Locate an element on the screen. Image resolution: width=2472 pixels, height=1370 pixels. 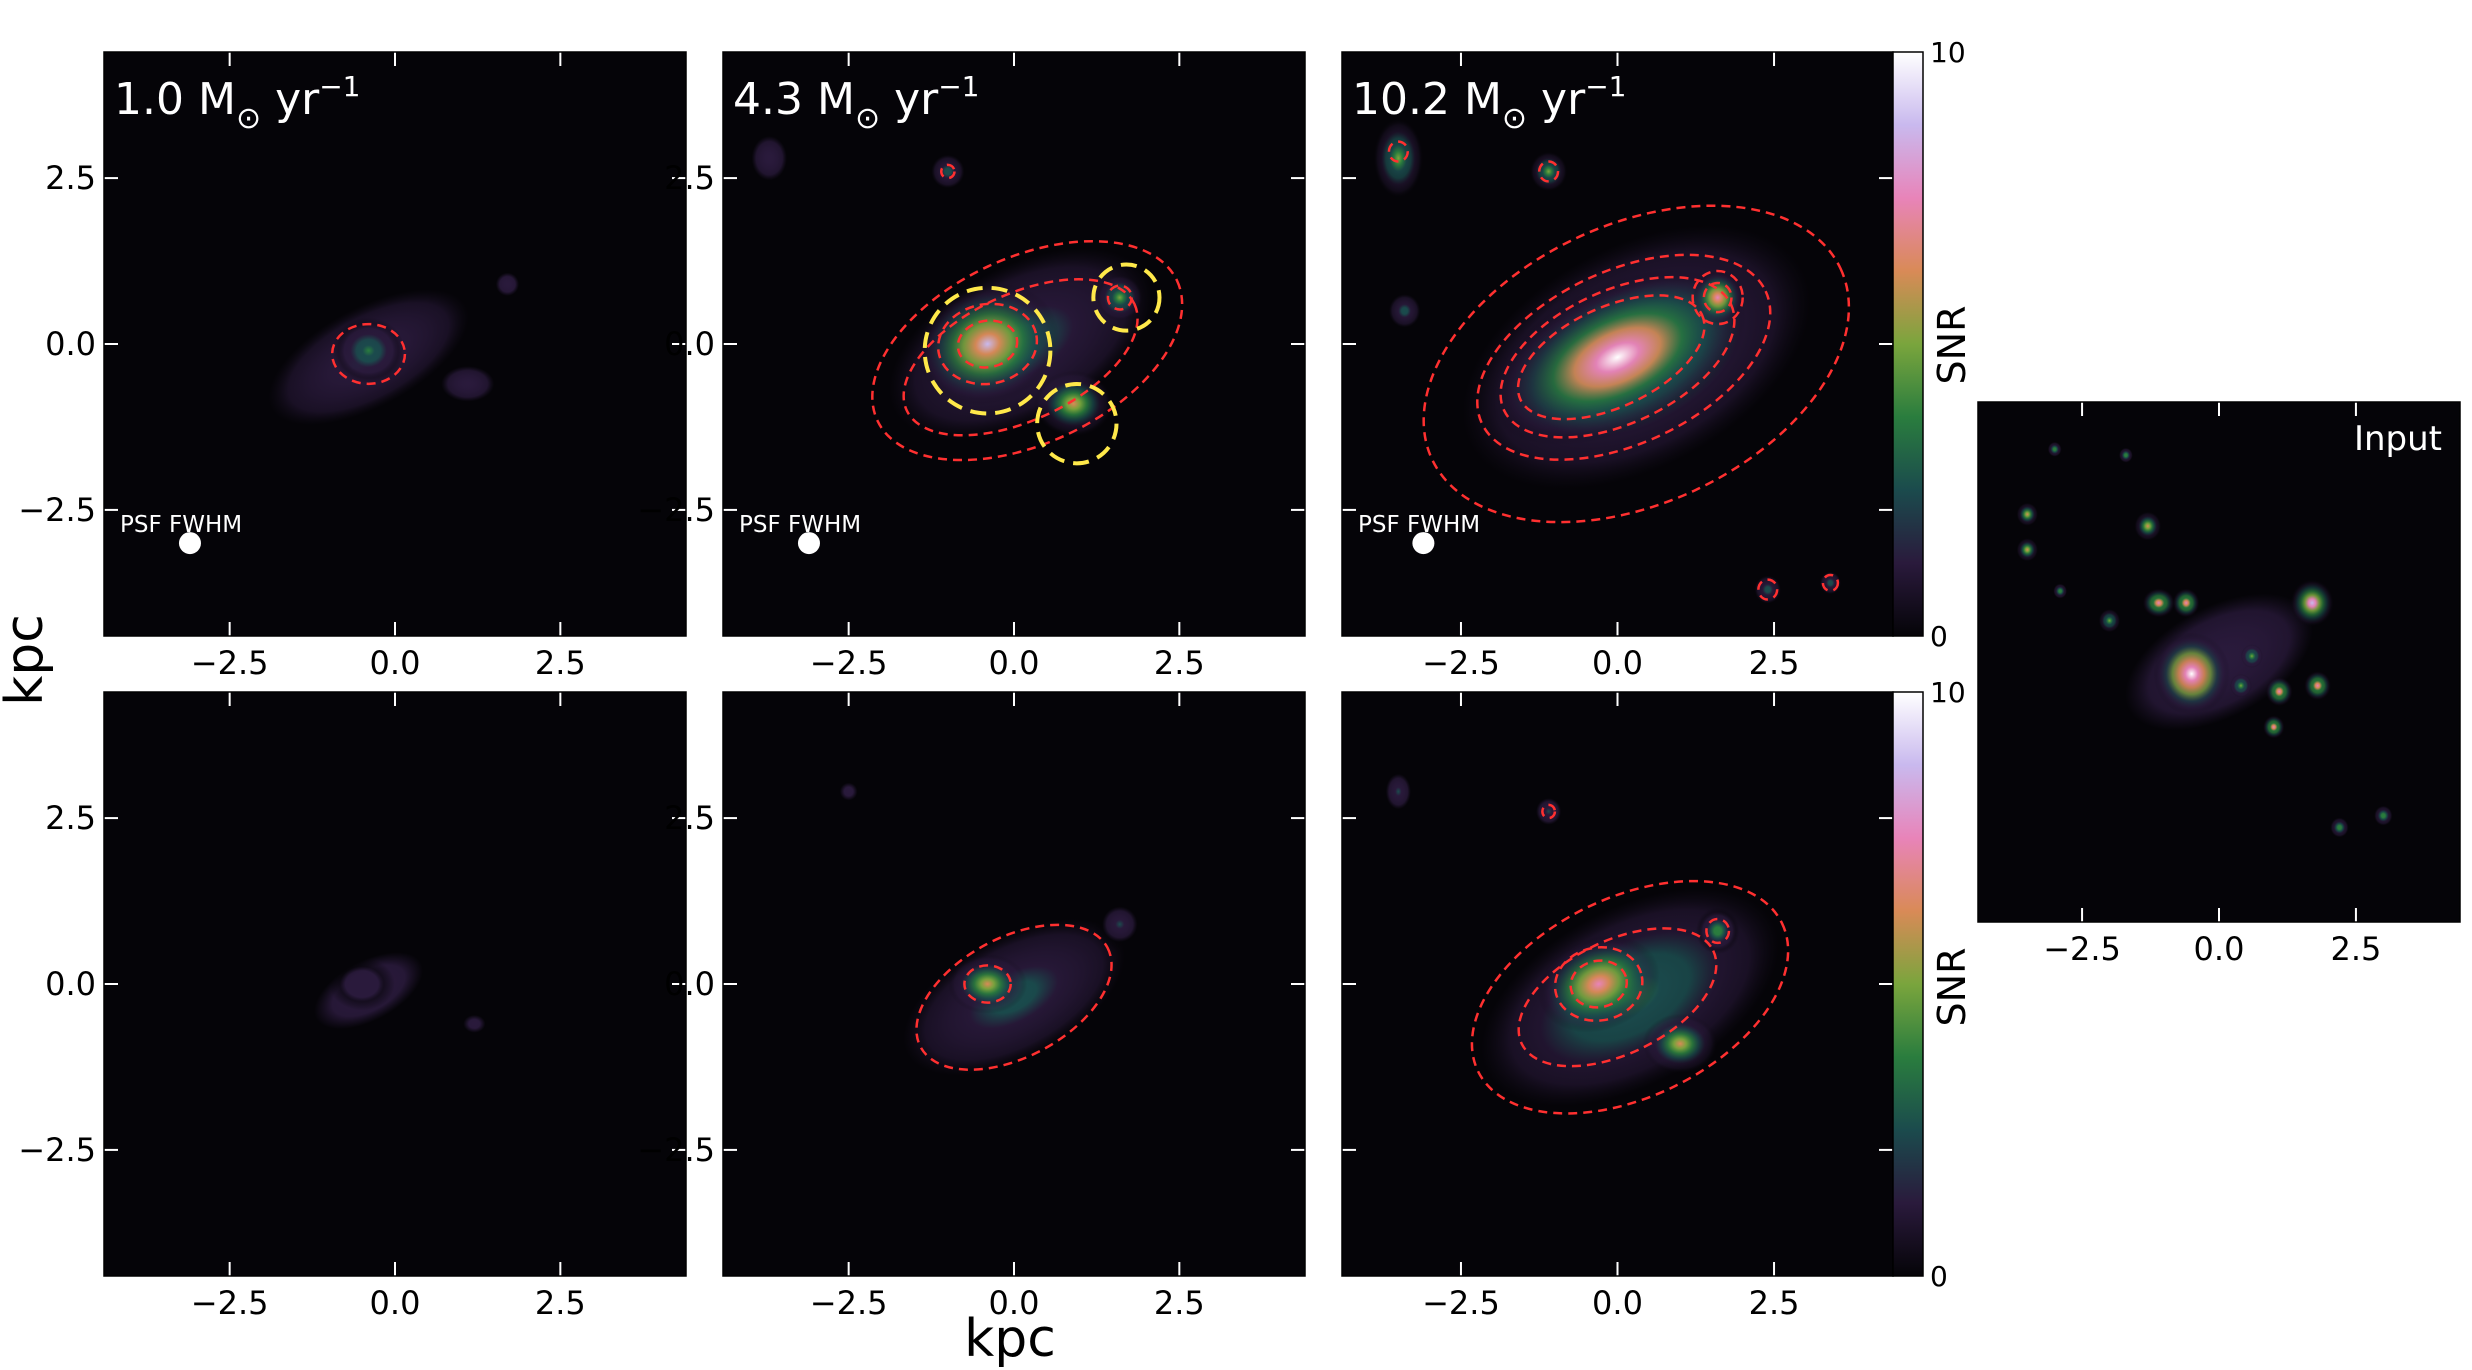
colorbar-top: 10 0 is located at coordinates (1929, 344).